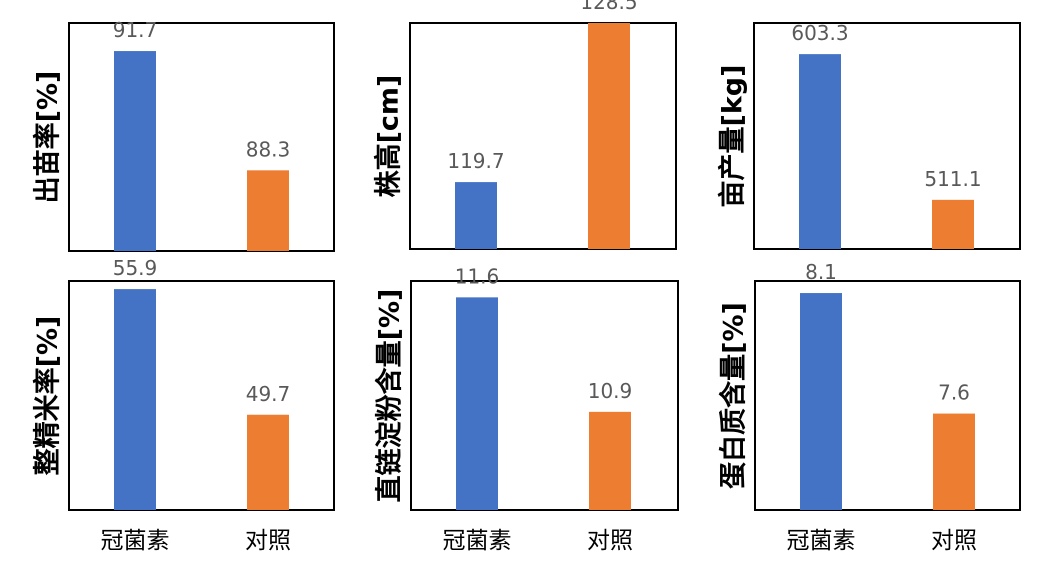 The width and height of the screenshot is (1044, 575). What do you see at coordinates (390, 396) in the screenshot?
I see `y-axis-label: 直链淀粉含量[%]` at bounding box center [390, 396].